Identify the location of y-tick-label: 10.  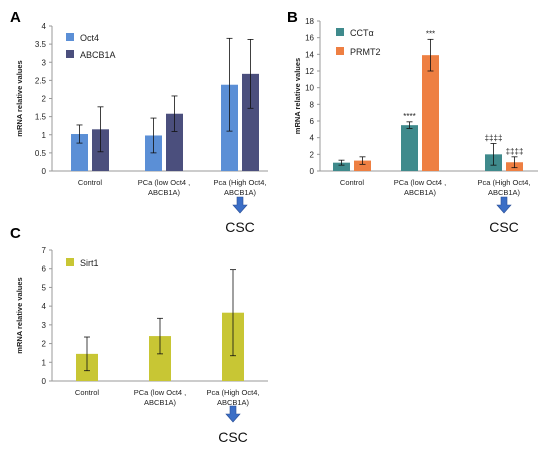
(309, 88).